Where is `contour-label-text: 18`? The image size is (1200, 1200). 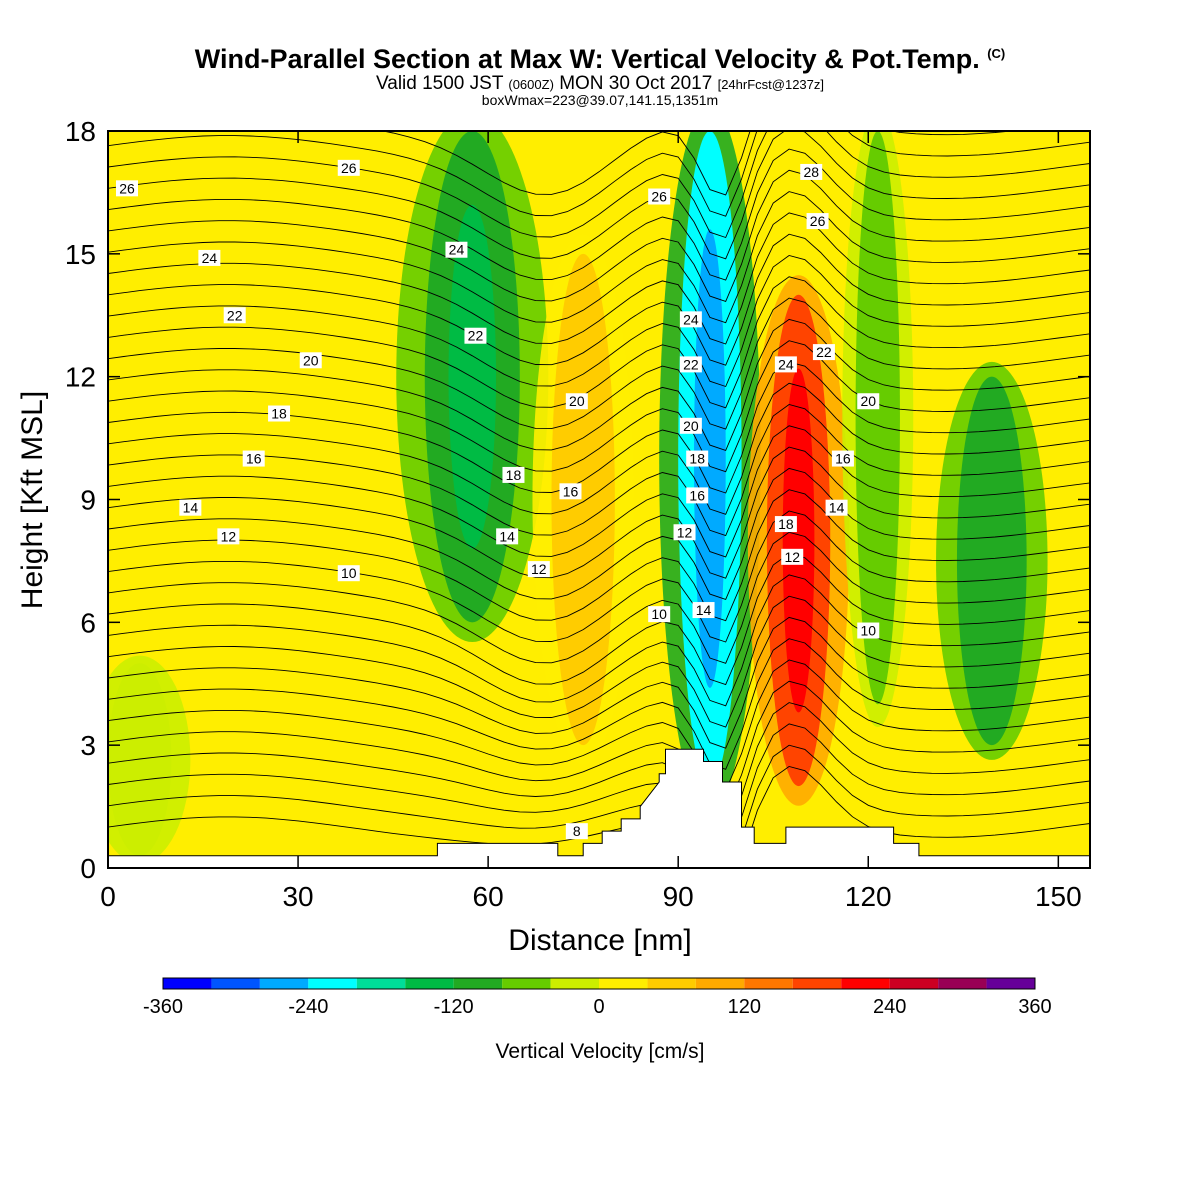
contour-label-text: 18 is located at coordinates (697, 459).